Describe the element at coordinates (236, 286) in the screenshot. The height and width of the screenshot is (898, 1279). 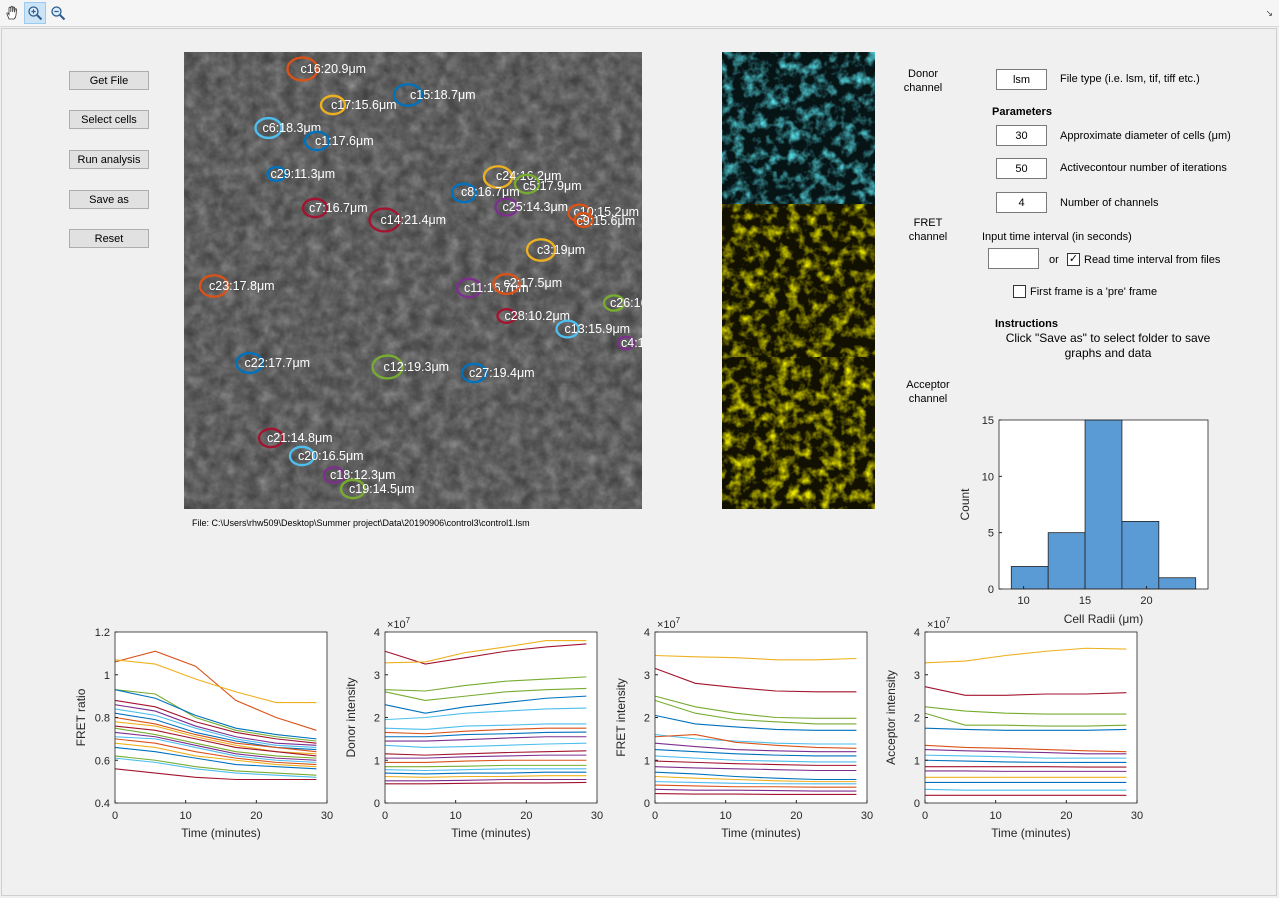
I see `cell-outline: c23:17.8μm` at that location.